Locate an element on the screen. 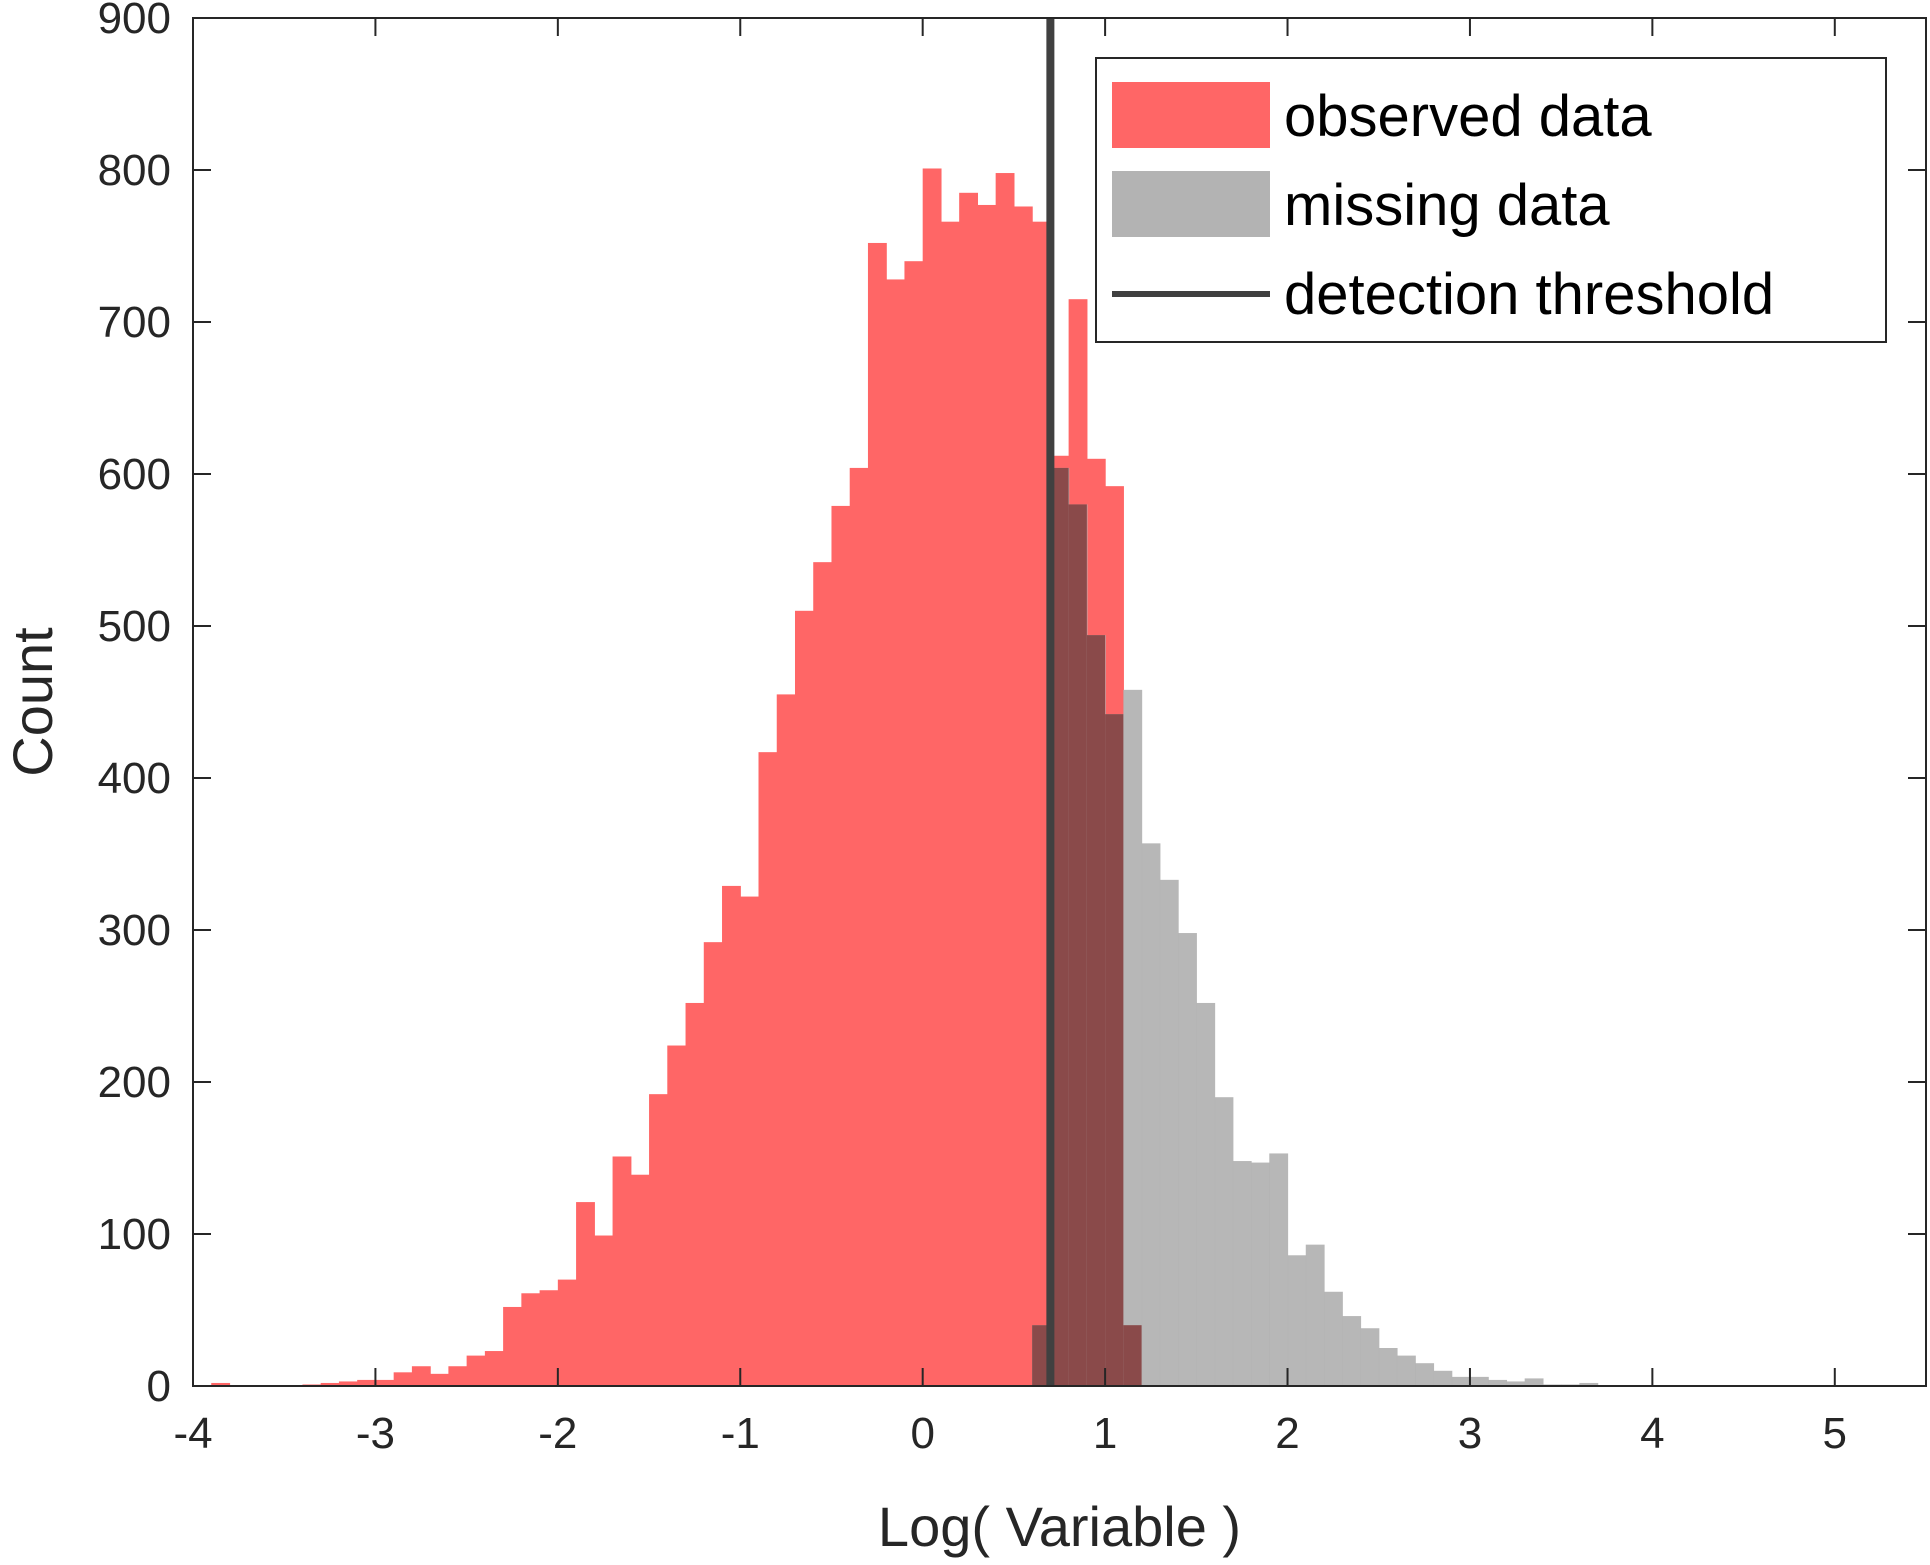 The height and width of the screenshot is (1565, 1930). y-tick-label: 100 is located at coordinates (134, 1234).